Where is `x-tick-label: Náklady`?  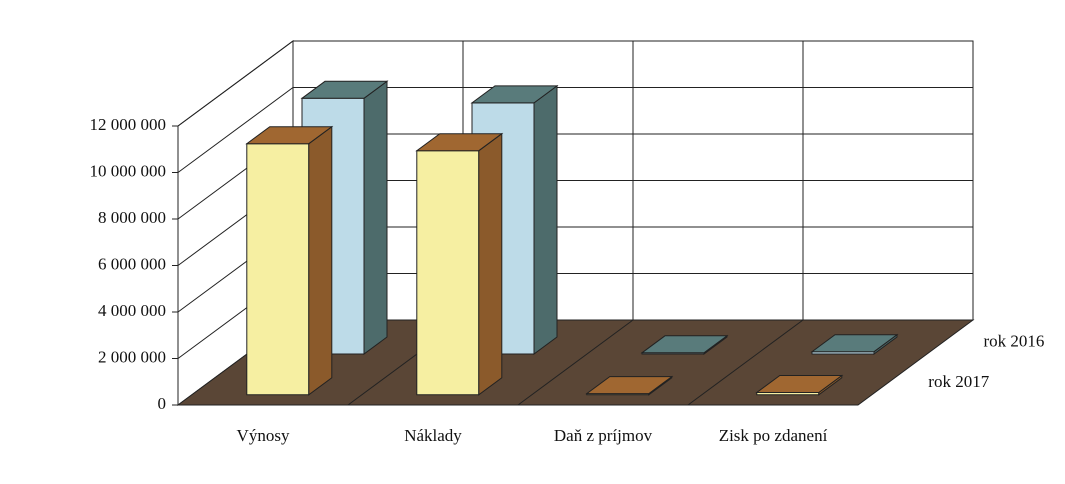 x-tick-label: Náklady is located at coordinates (433, 435).